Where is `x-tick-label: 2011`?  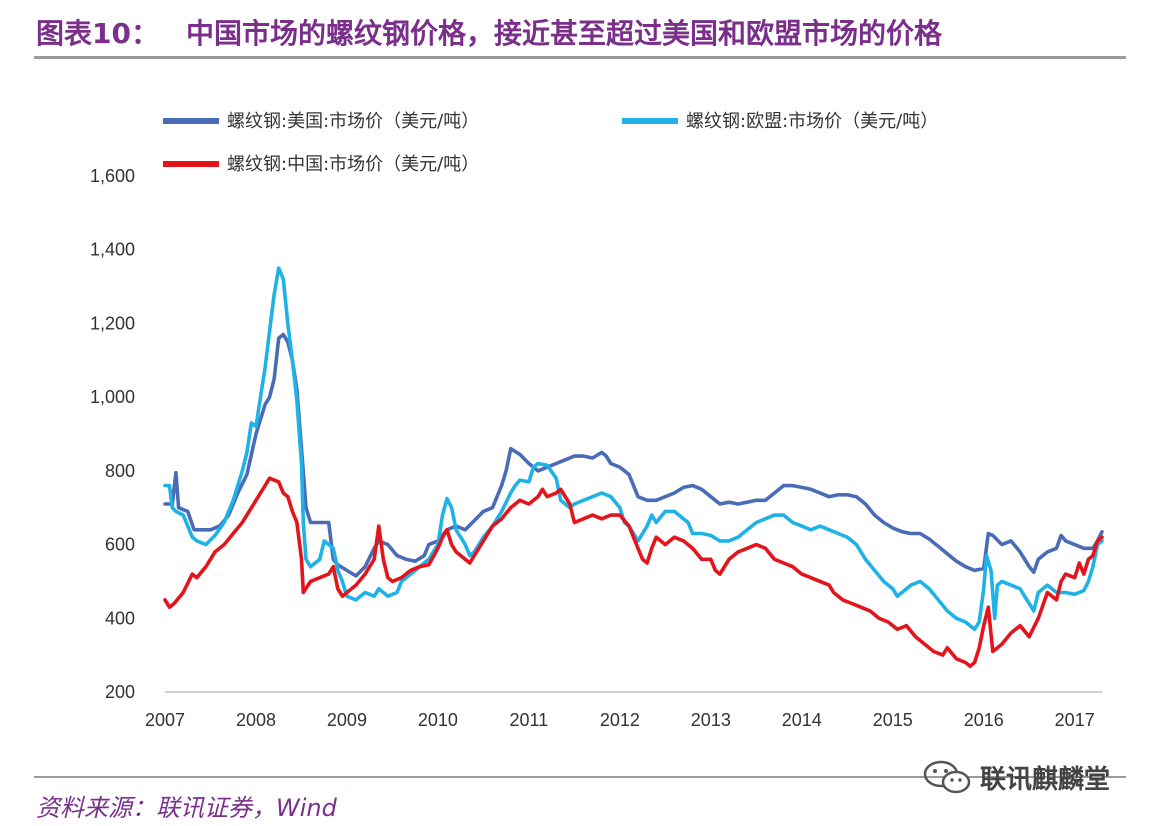 x-tick-label: 2011 is located at coordinates (529, 720).